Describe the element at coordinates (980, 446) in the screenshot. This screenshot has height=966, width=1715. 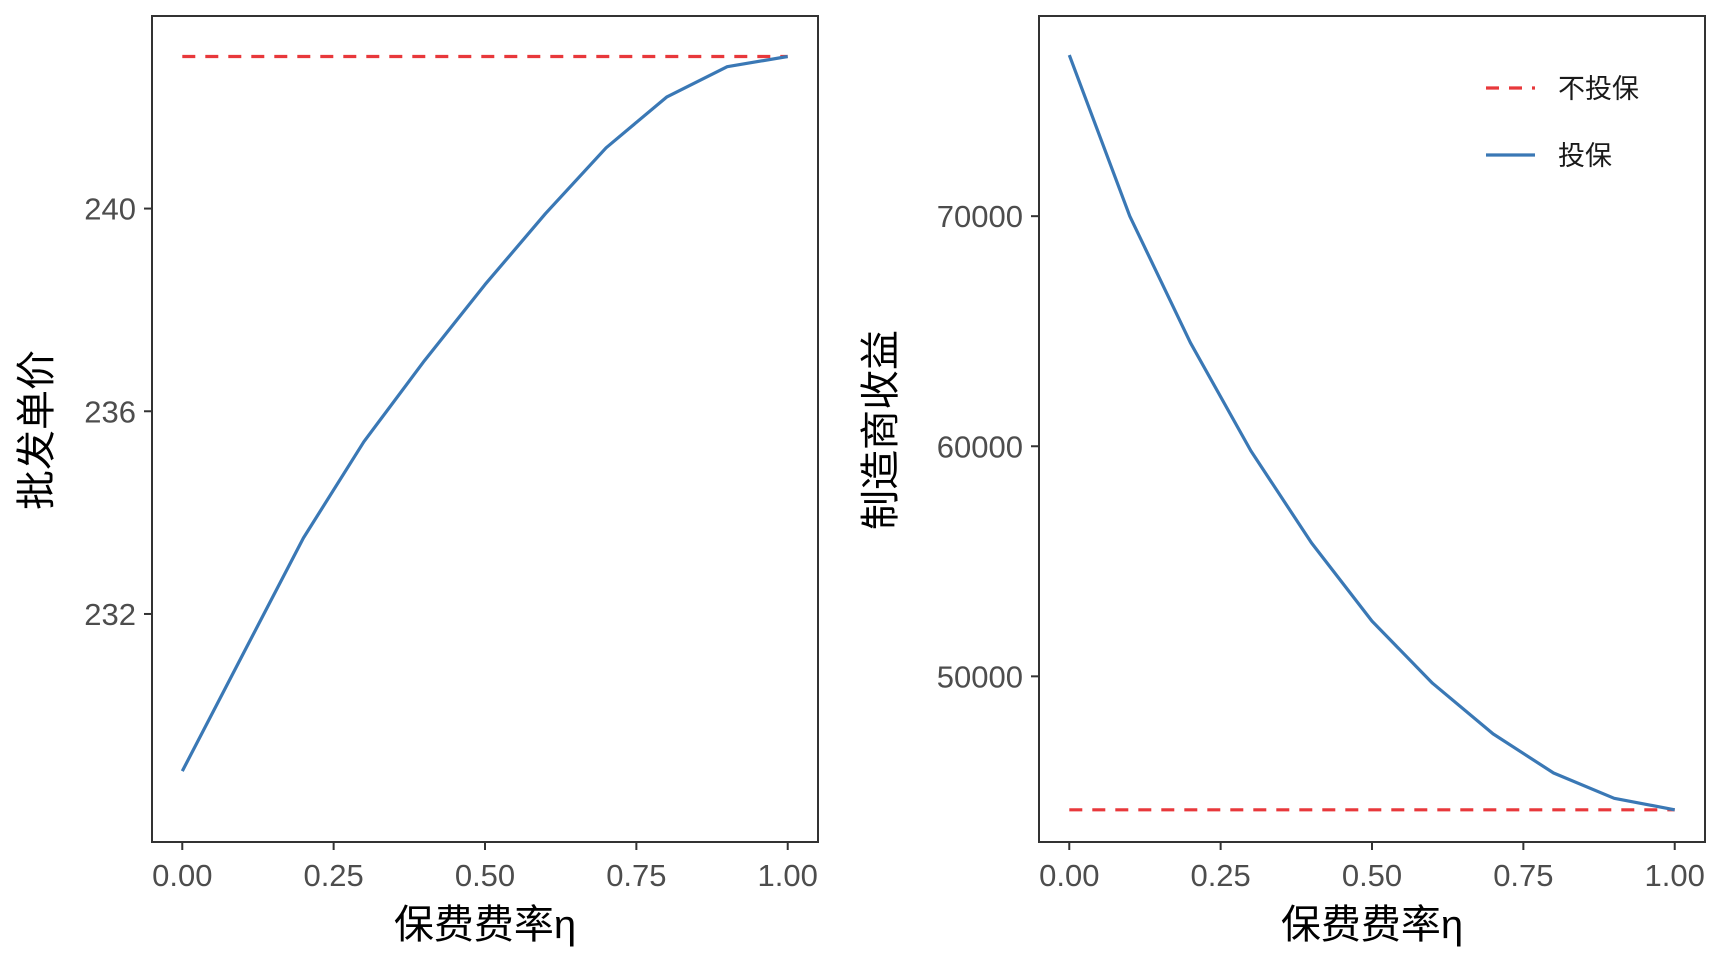
I see `y-tick-label: 60000` at that location.